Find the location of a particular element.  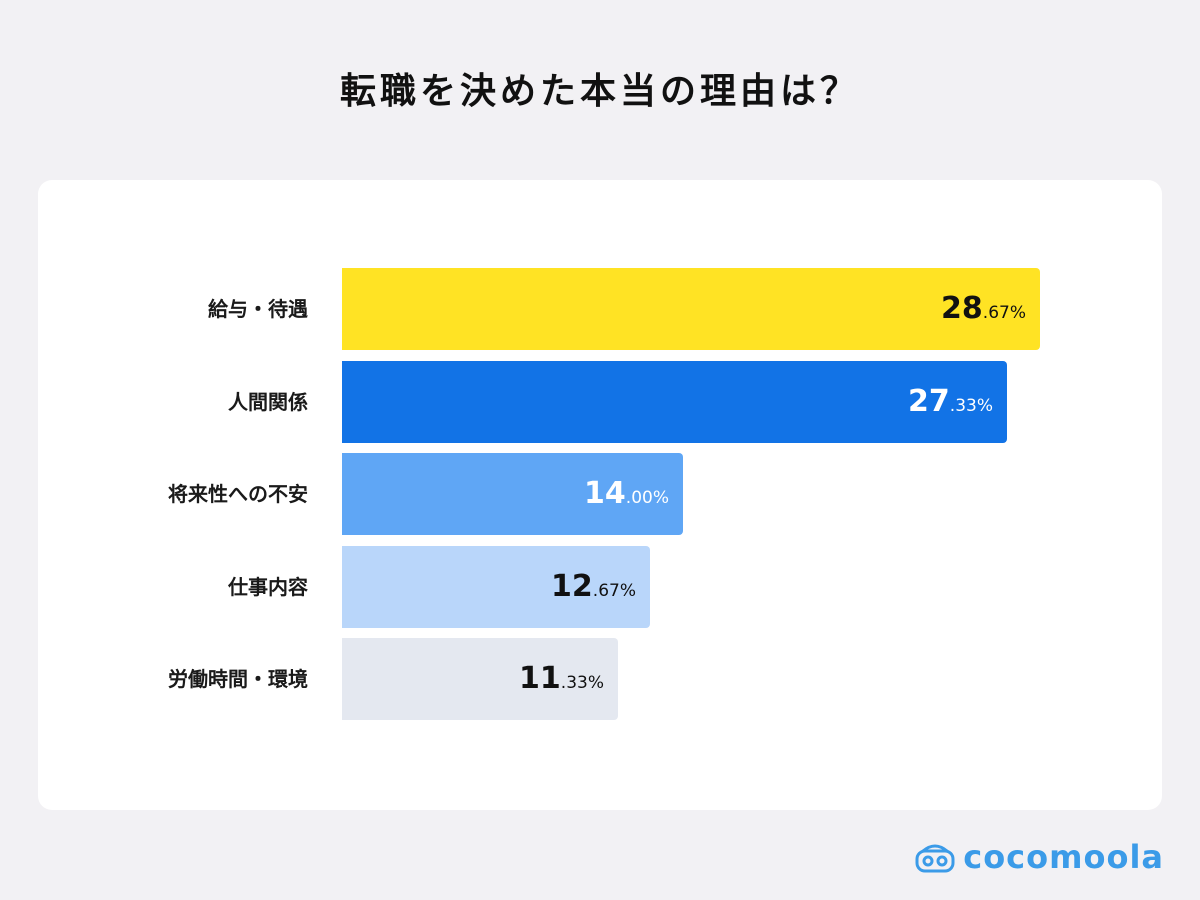

value-label: 12.67% is located at coordinates (593, 587).